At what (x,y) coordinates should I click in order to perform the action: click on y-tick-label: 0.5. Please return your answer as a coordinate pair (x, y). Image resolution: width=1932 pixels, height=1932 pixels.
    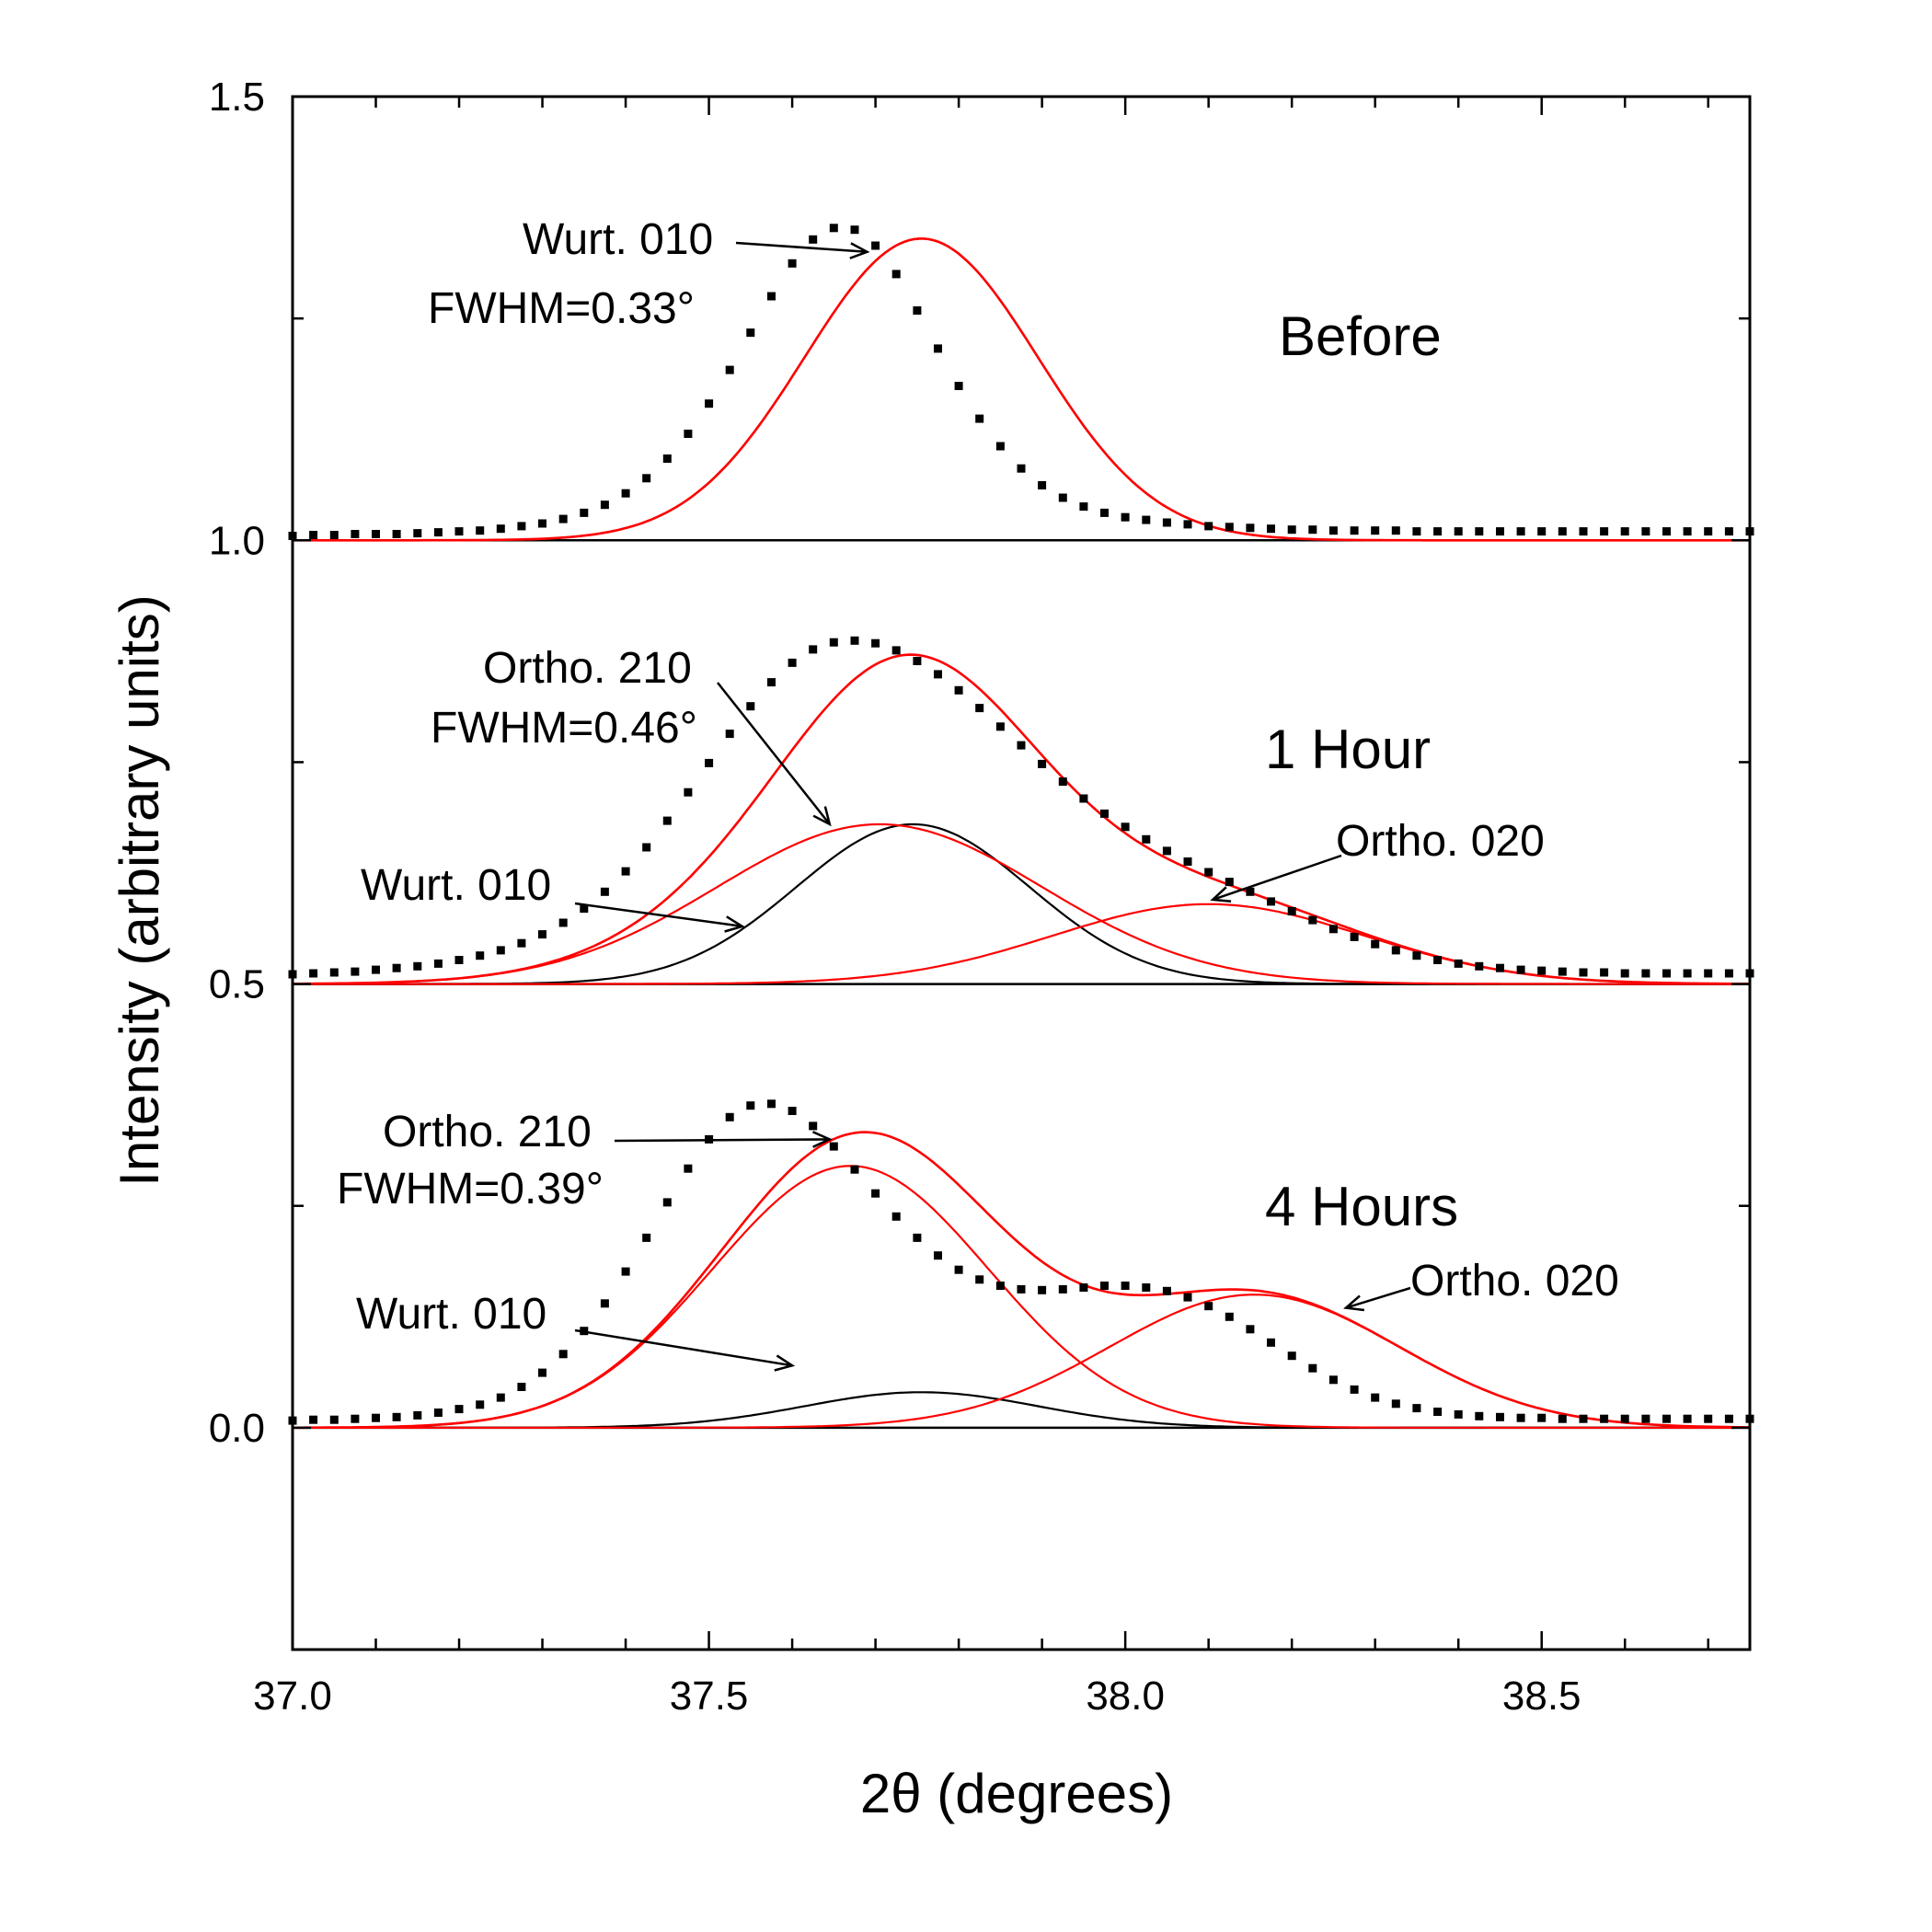
    Looking at the image, I should click on (237, 984).